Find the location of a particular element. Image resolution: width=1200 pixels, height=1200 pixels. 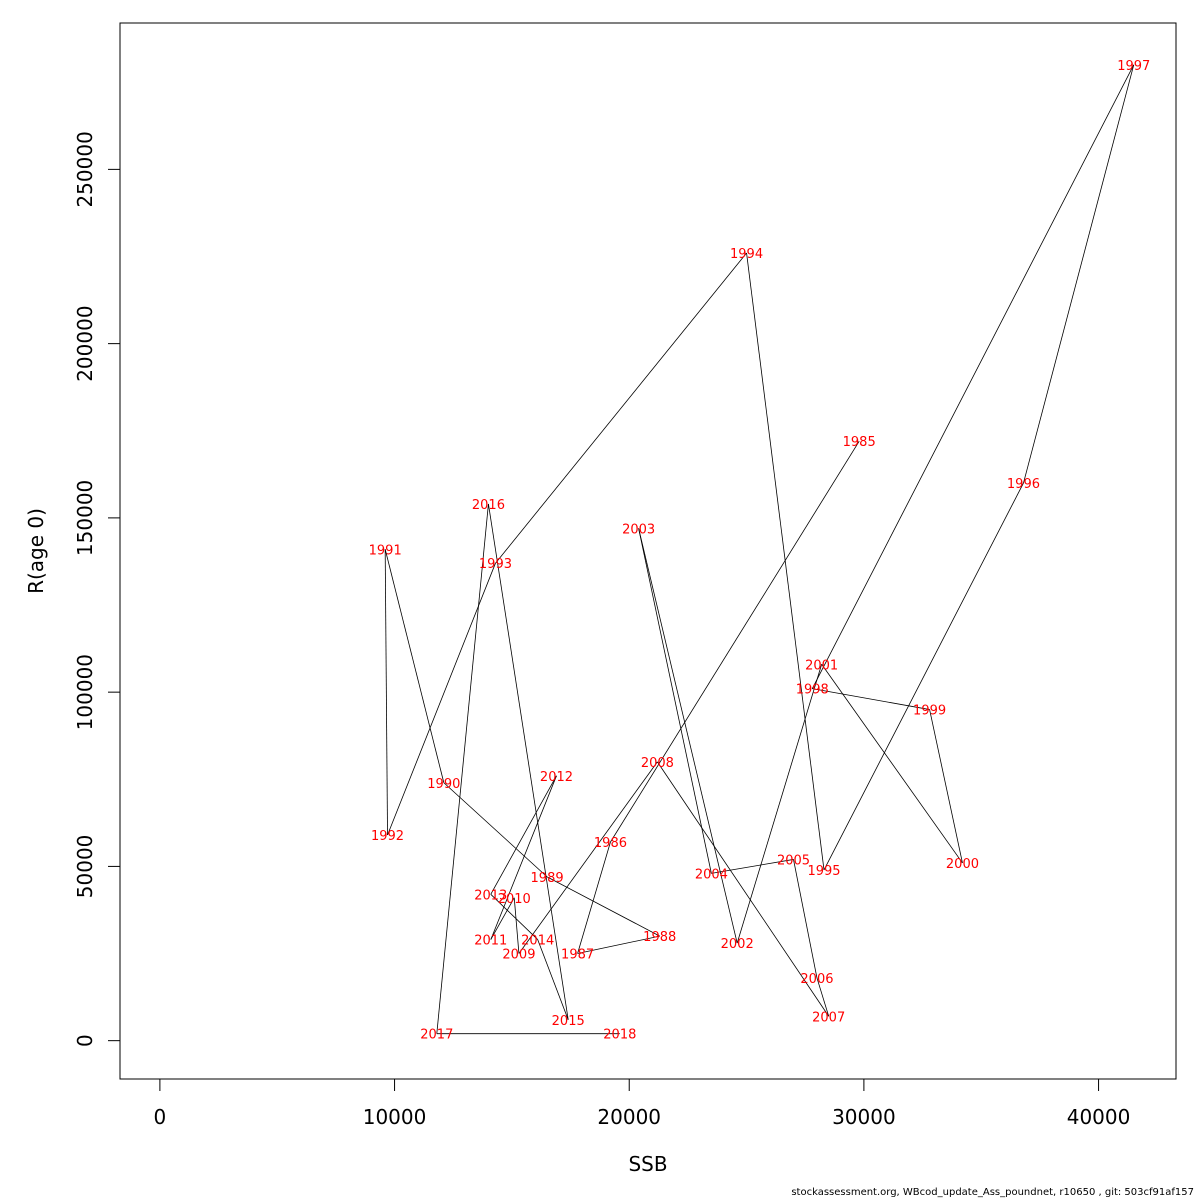

y-tick-label-0: 0 is located at coordinates (85, 1040).